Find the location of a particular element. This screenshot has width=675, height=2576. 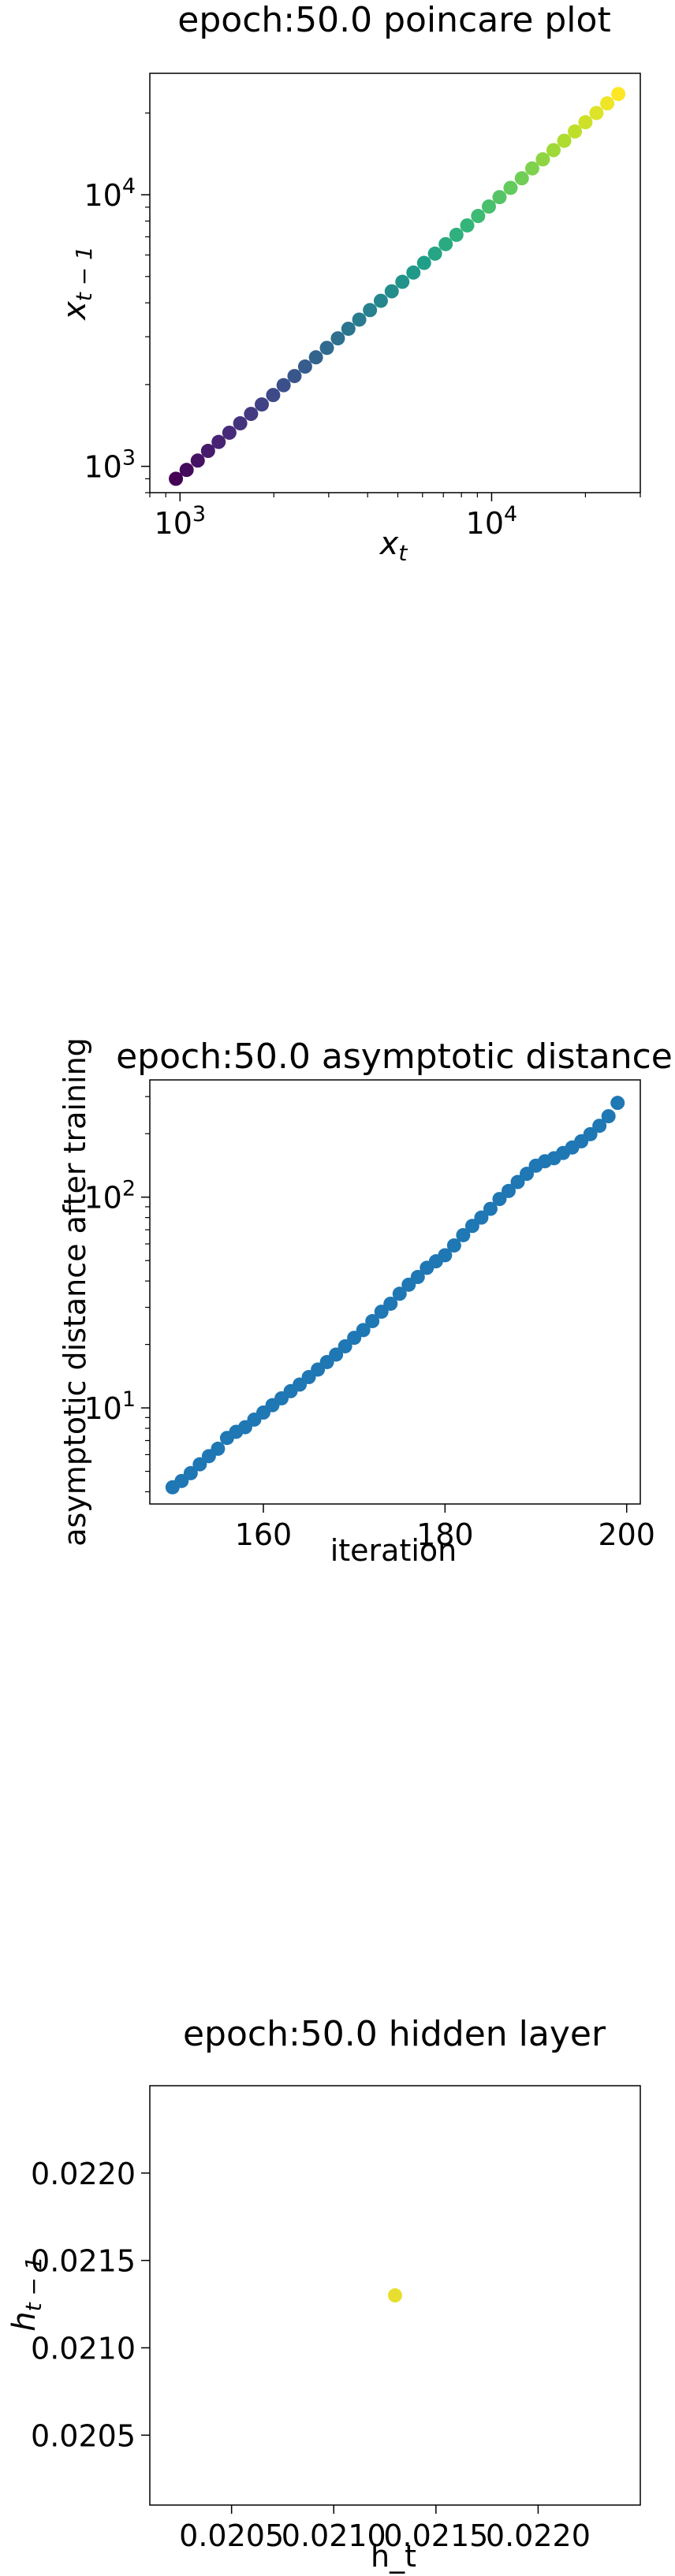

poincare-plot-ticks: 10³ 10⁴ 10³ 10⁴ is located at coordinates (362, 326).